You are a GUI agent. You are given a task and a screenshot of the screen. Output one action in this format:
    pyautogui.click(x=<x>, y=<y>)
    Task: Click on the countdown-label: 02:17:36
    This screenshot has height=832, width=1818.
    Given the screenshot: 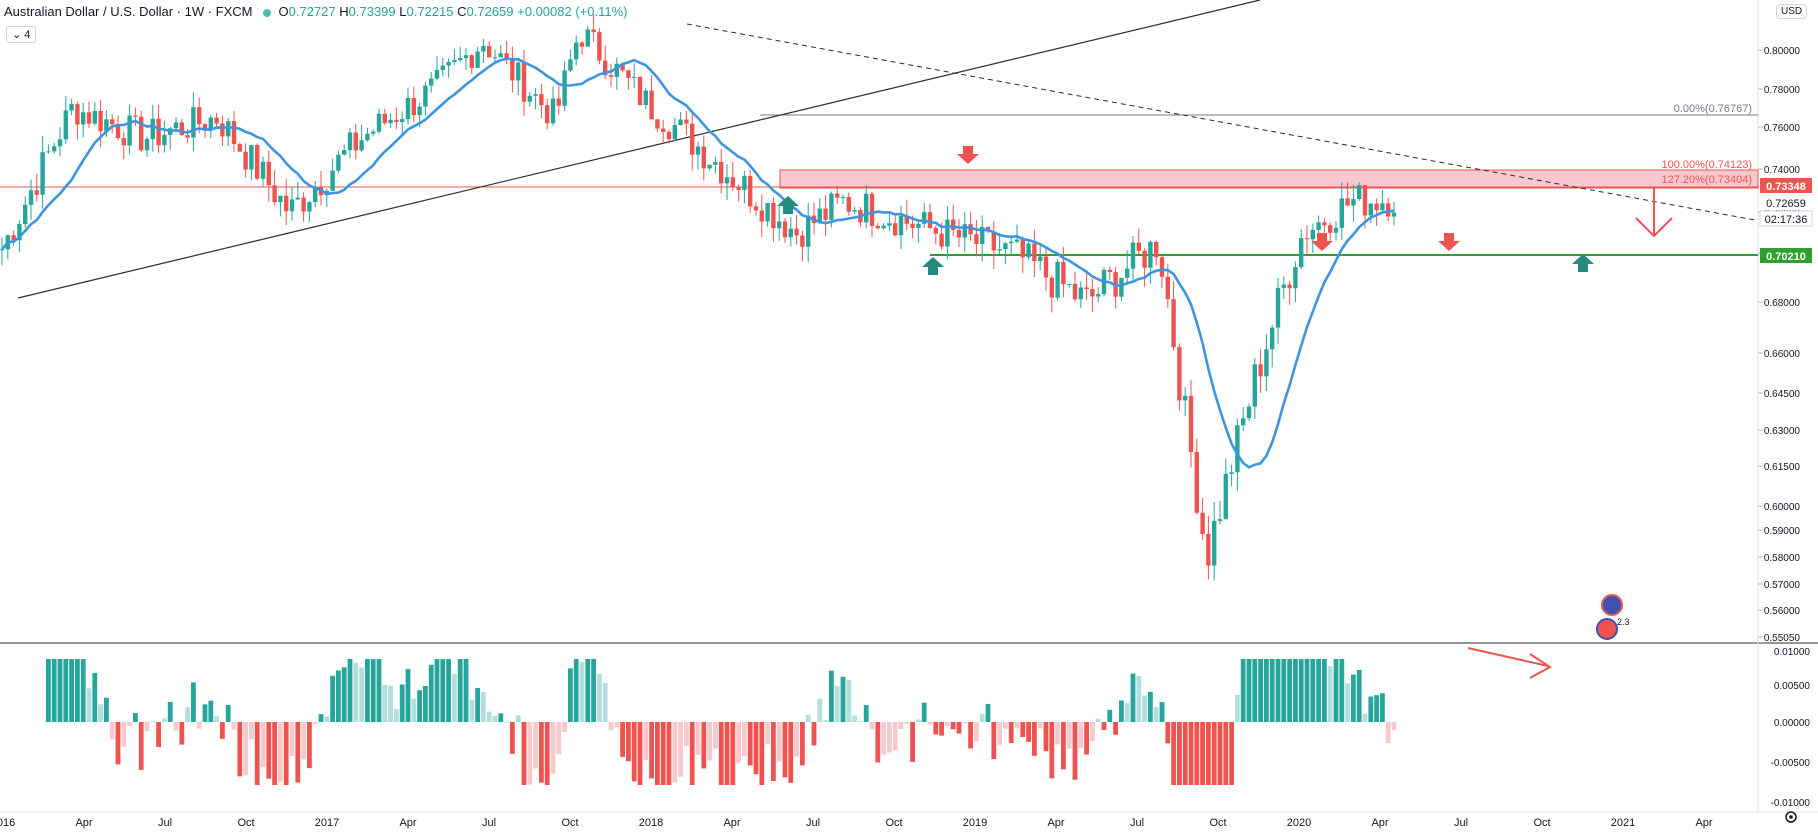 What is the action you would take?
    pyautogui.click(x=1786, y=220)
    